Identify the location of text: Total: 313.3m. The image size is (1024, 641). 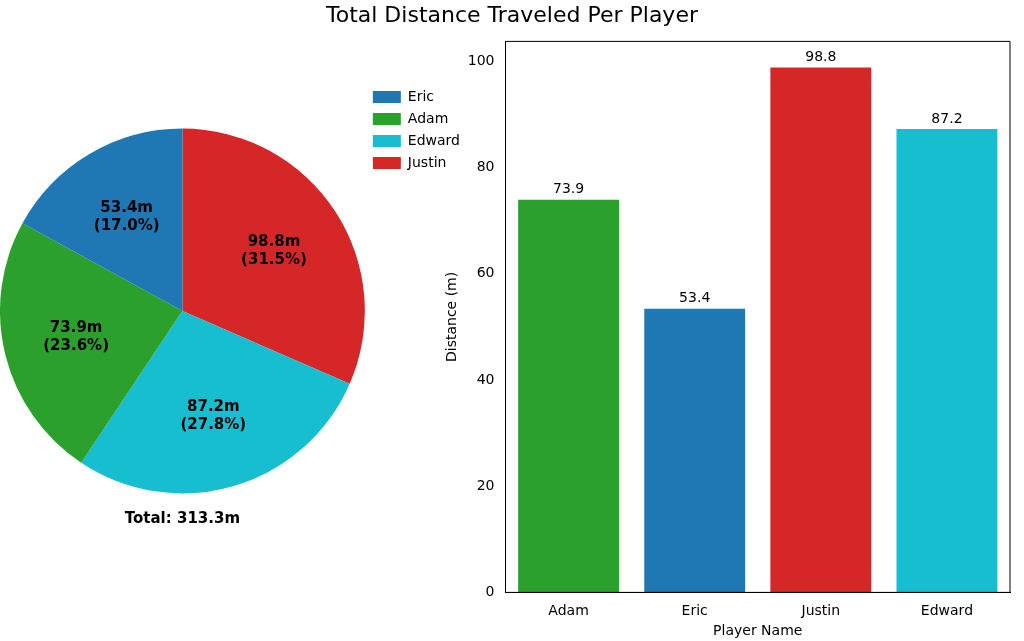
(182, 518).